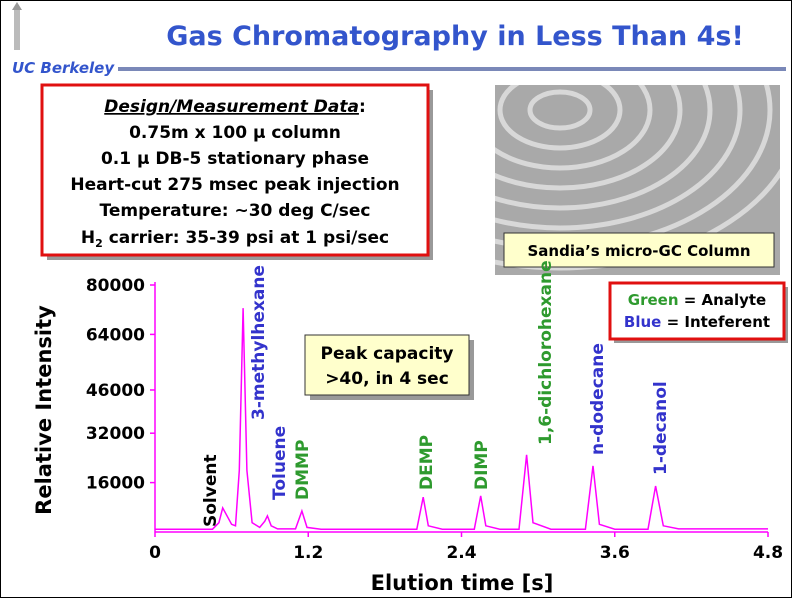 The image size is (792, 598). I want to click on design-line: H2 carrier: 35-39 psi at 1 psi/sec, so click(235, 239).